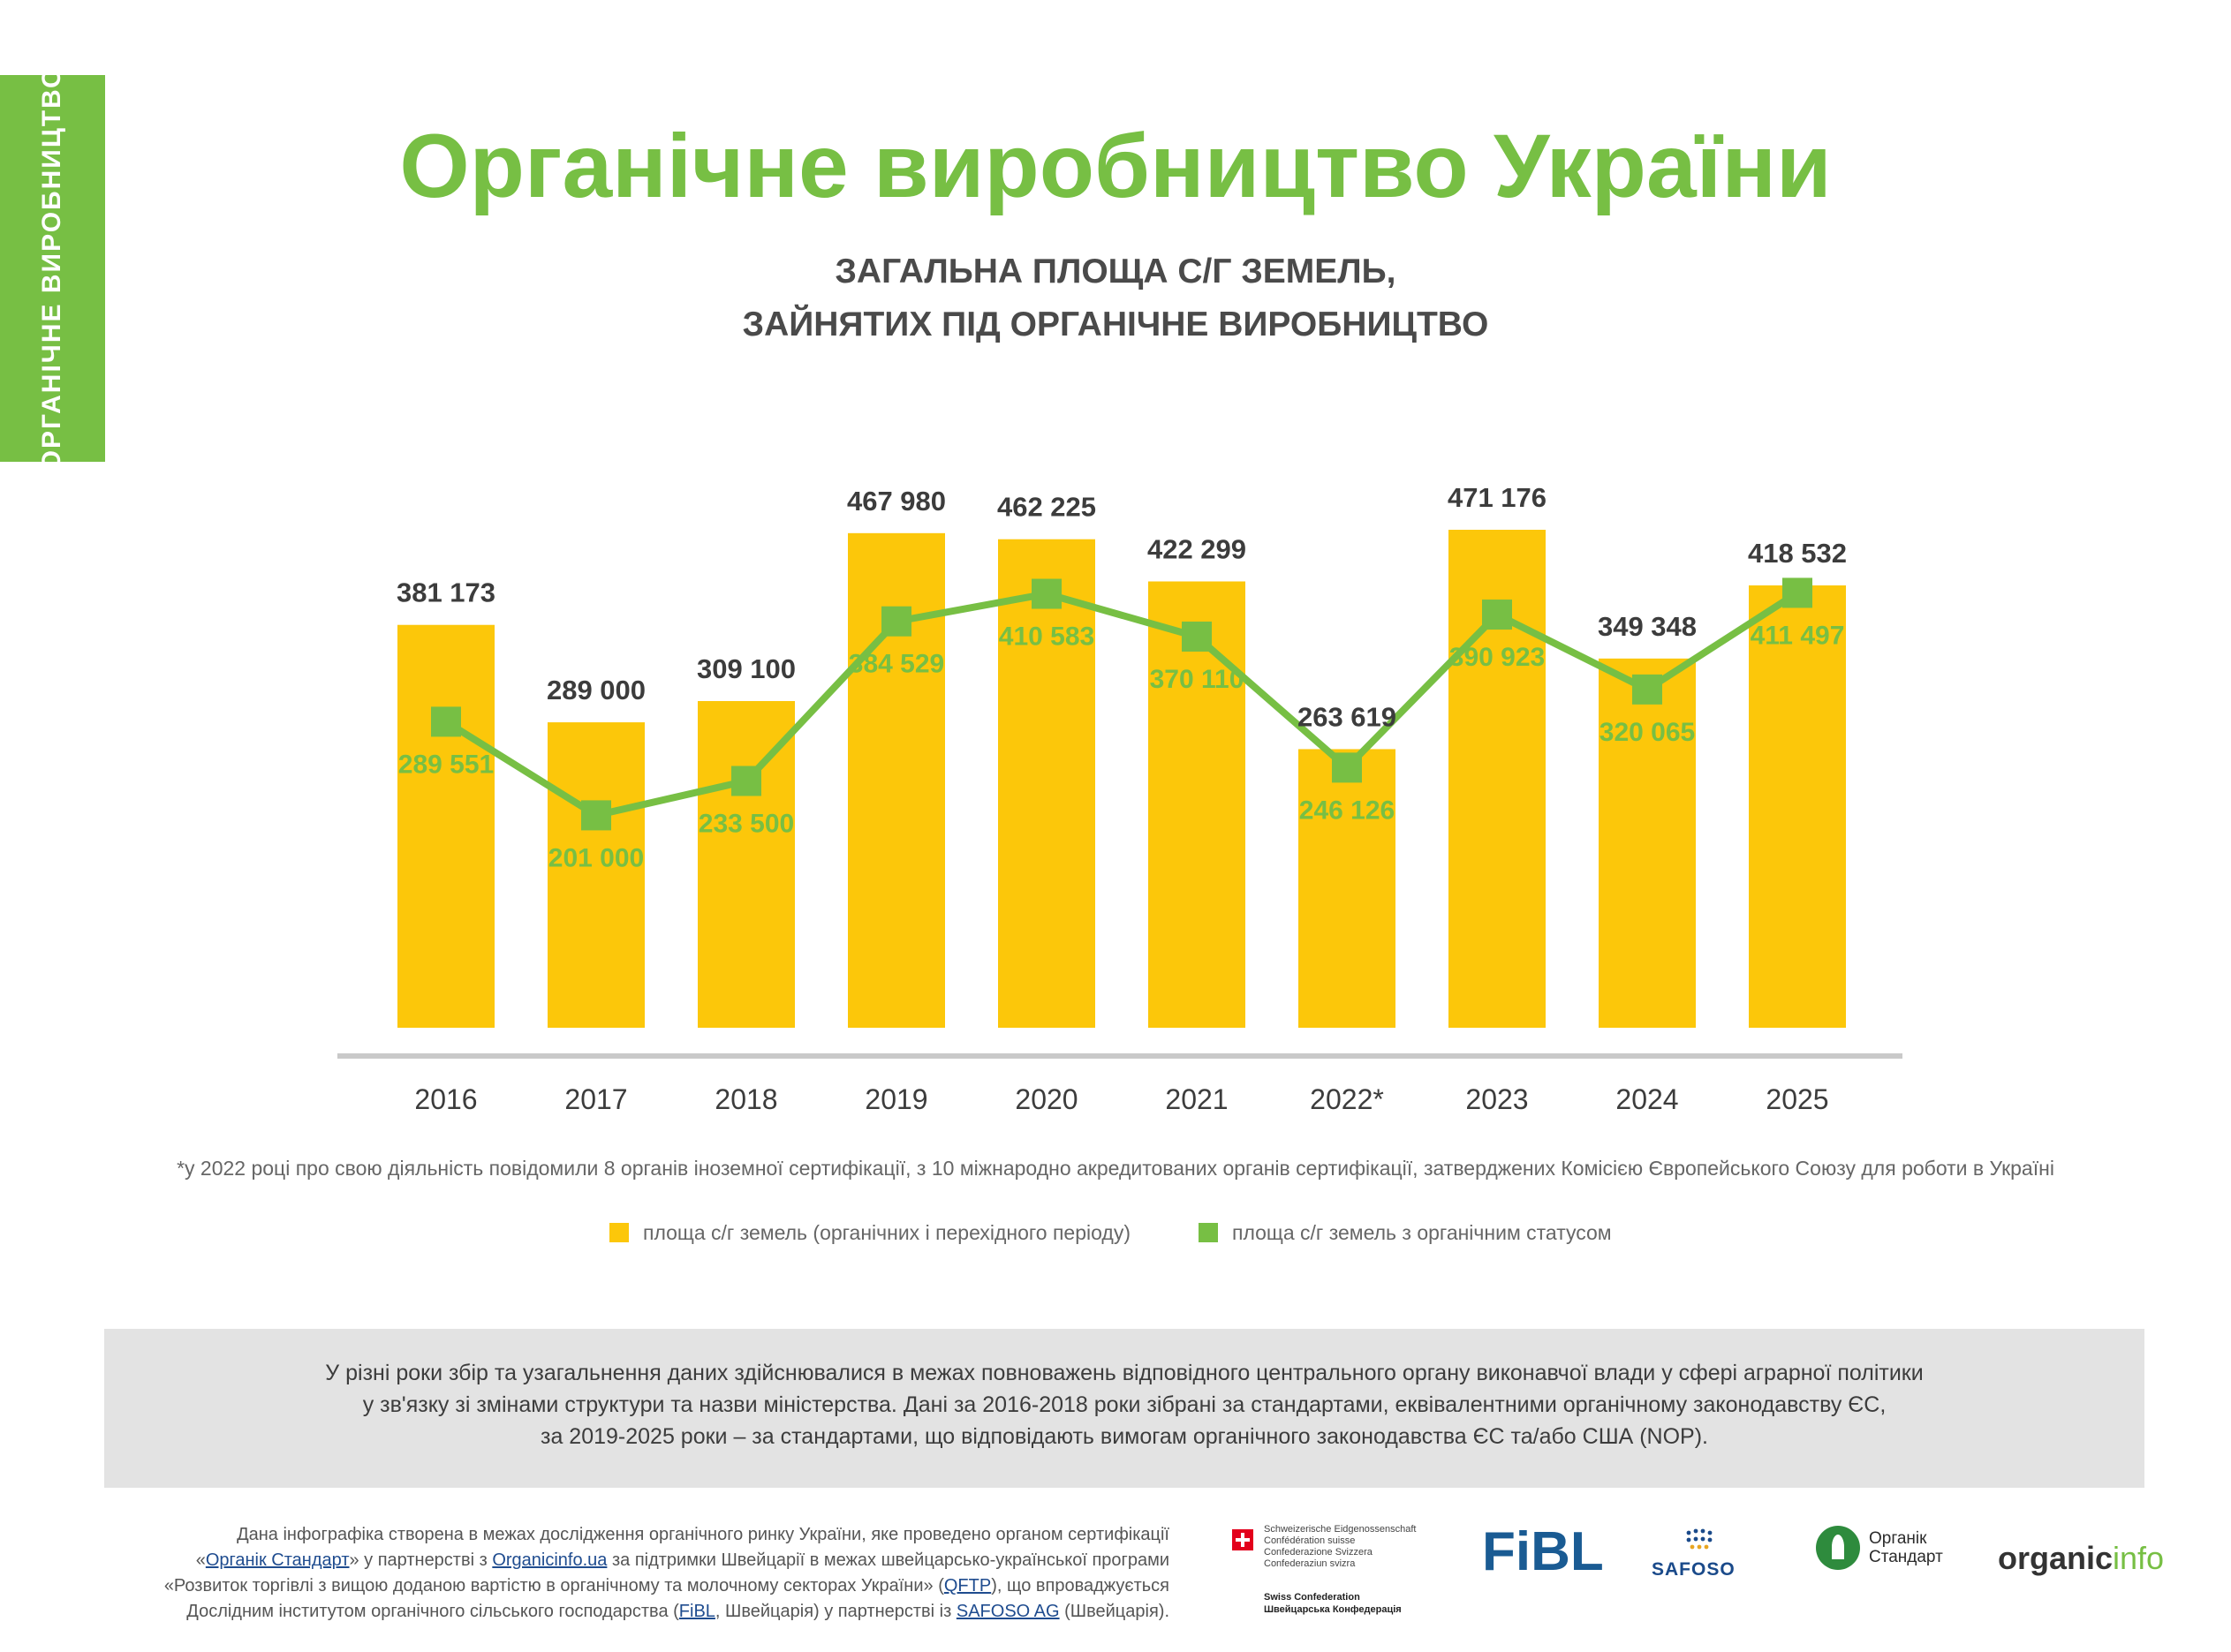  Describe the element at coordinates (1838, 1548) in the screenshot. I see `organic-standard-leaf-icon` at that location.